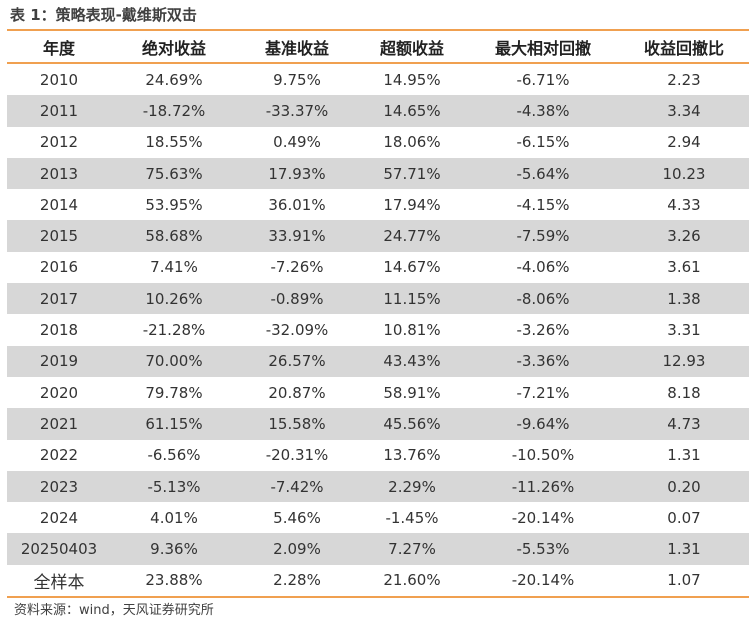  I want to click on cell-return-drawdown-ratio: 10.23, so click(684, 173).